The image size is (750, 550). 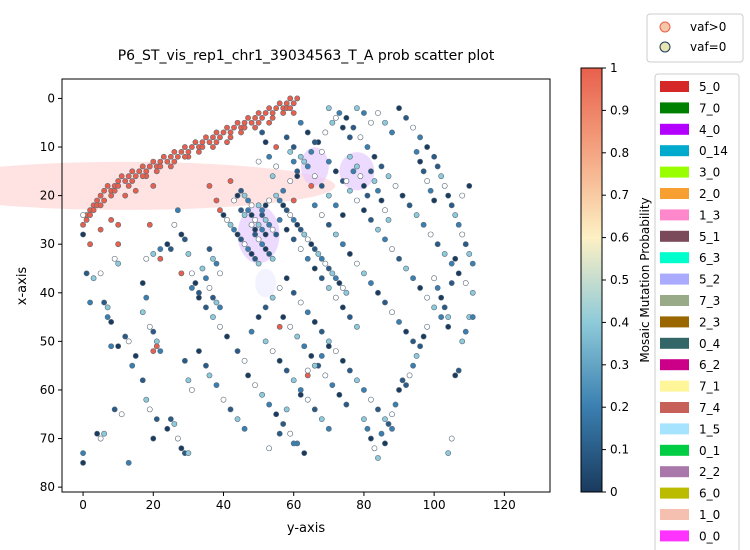 What do you see at coordinates (708, 47) in the screenshot?
I see `marker-legend-label: vaf=0` at bounding box center [708, 47].